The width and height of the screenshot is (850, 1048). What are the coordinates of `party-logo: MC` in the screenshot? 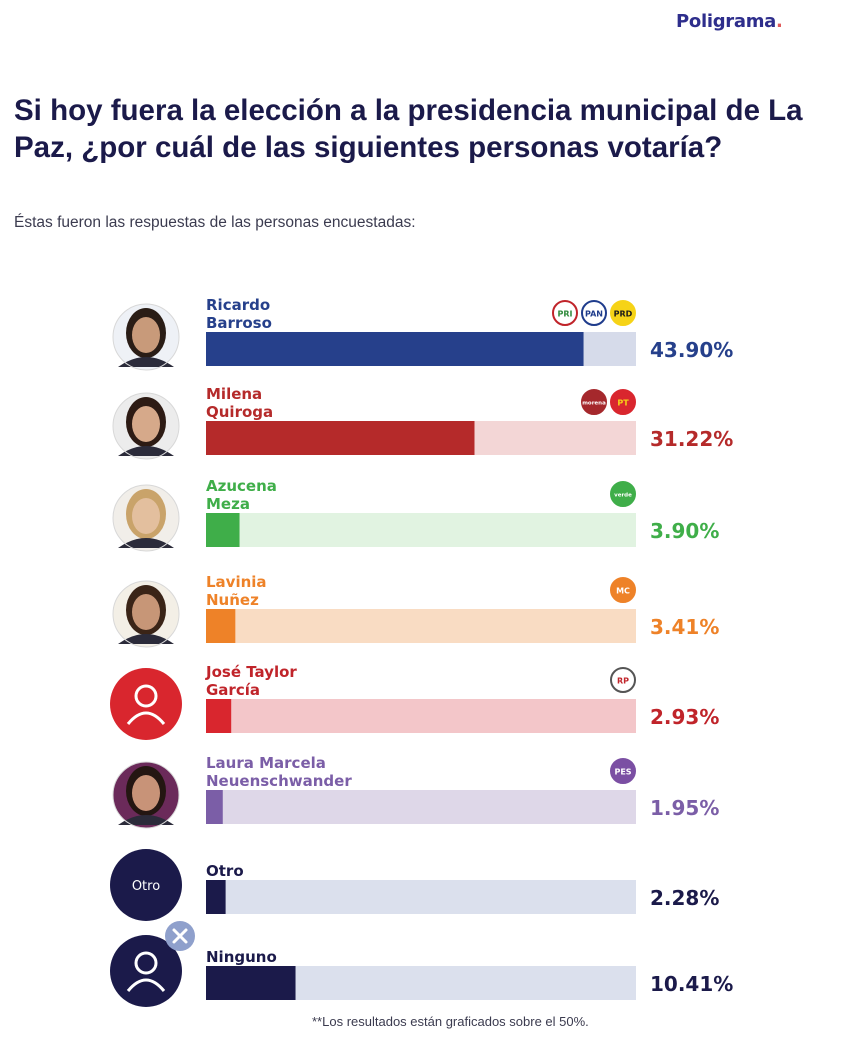 It's located at (623, 590).